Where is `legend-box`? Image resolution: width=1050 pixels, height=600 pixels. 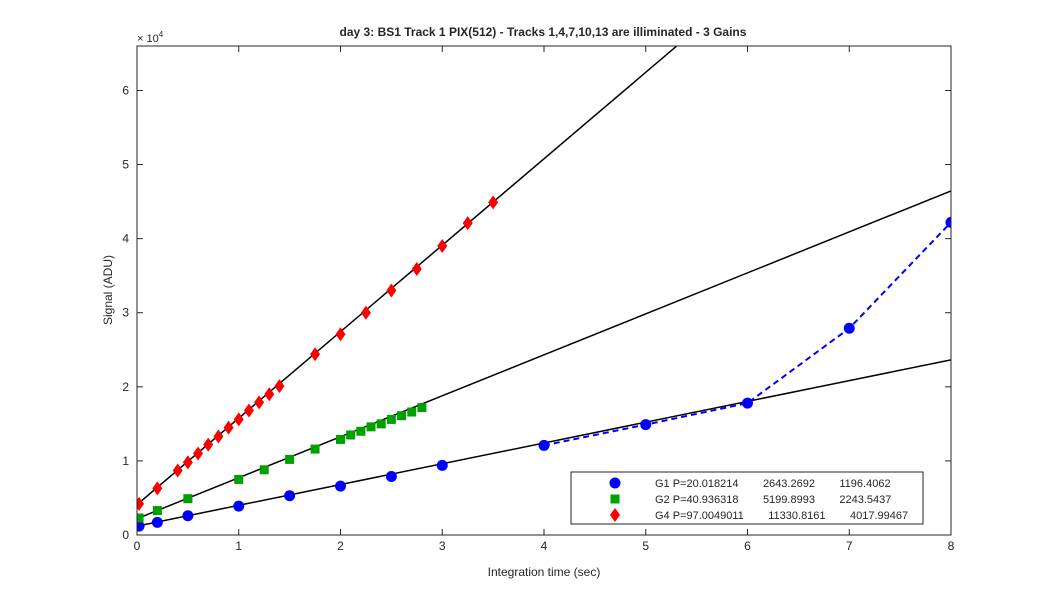
legend-box is located at coordinates (747, 498).